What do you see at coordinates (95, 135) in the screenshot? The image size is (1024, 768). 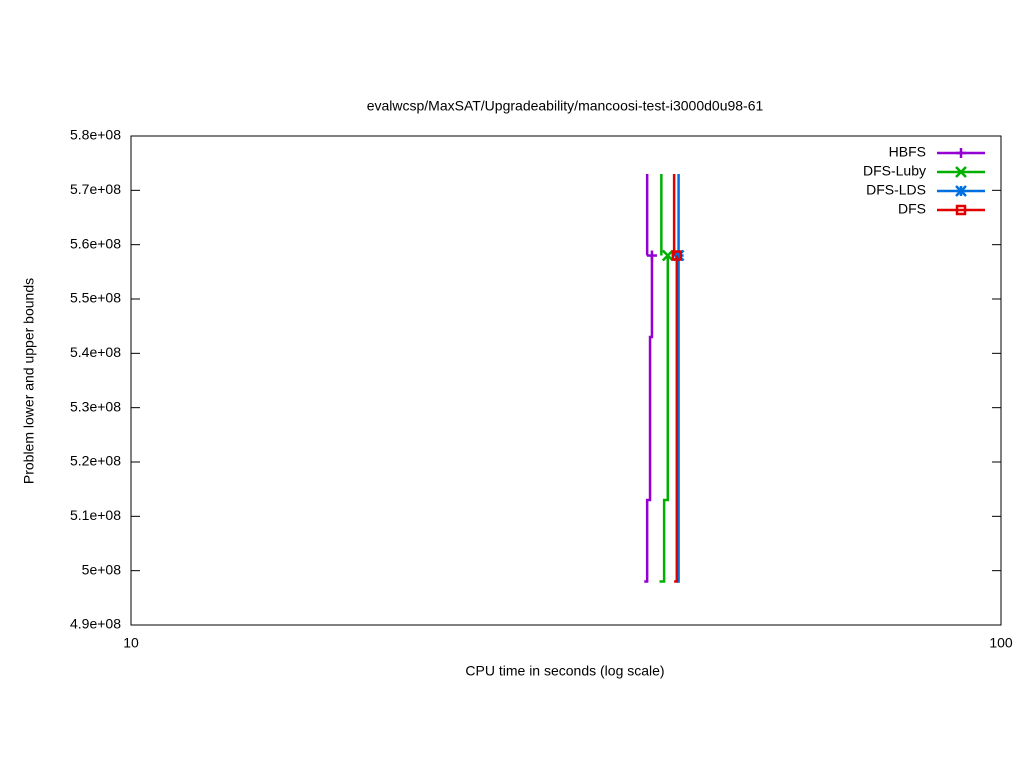 I see `y-tick-label: 5.8e+08` at bounding box center [95, 135].